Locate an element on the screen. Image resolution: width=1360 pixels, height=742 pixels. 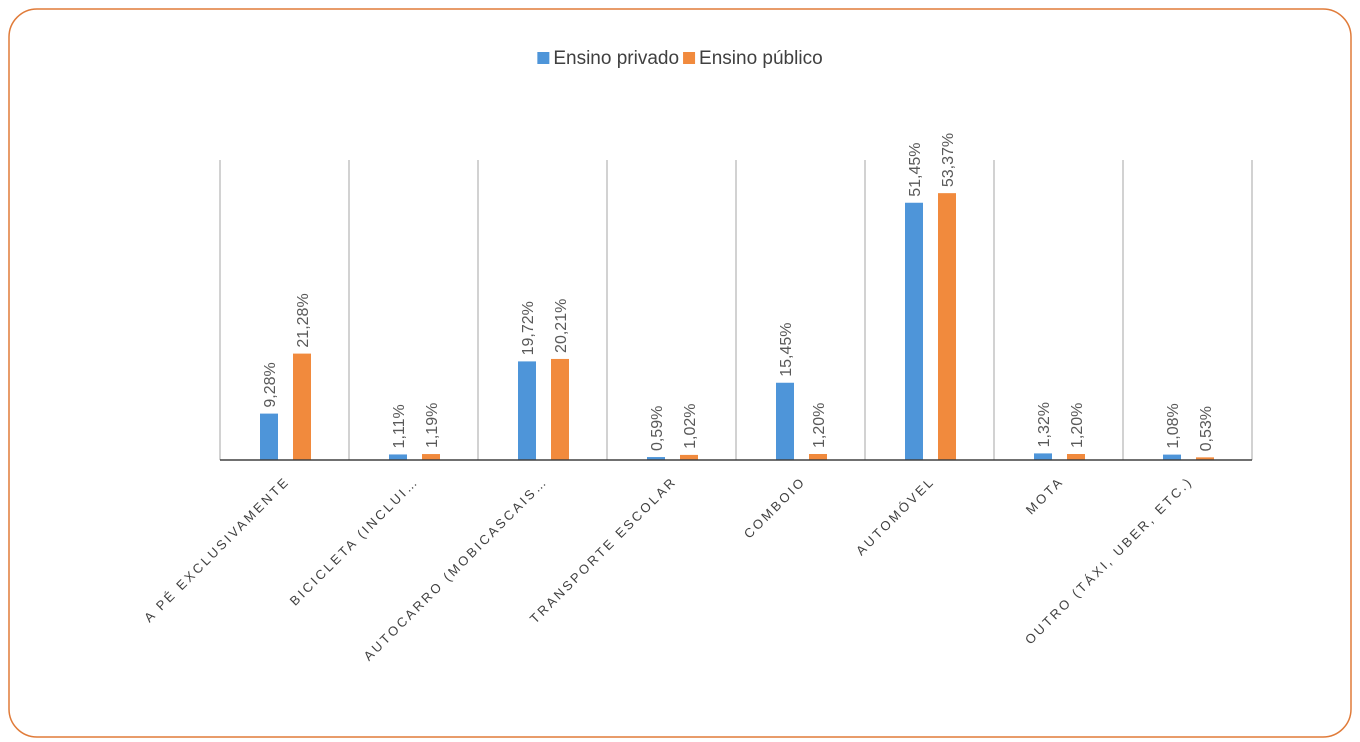
data-label: 1,32% is located at coordinates (1044, 424).